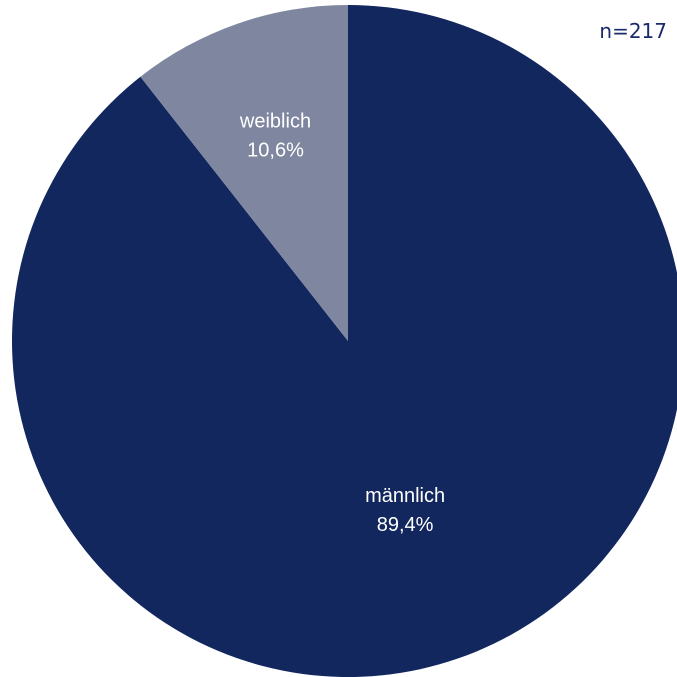 The height and width of the screenshot is (677, 677). I want to click on slice-value-label-1: 10,6%, so click(275, 150).